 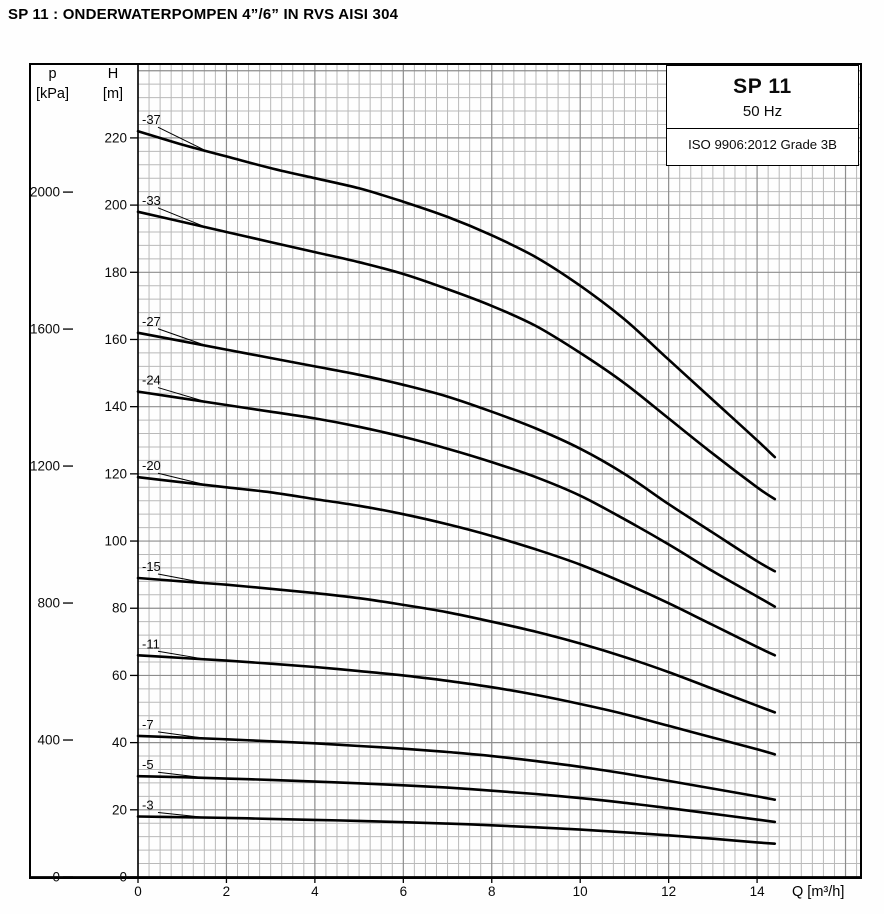 I want to click on head-tick-label: 160, so click(x=115, y=339).